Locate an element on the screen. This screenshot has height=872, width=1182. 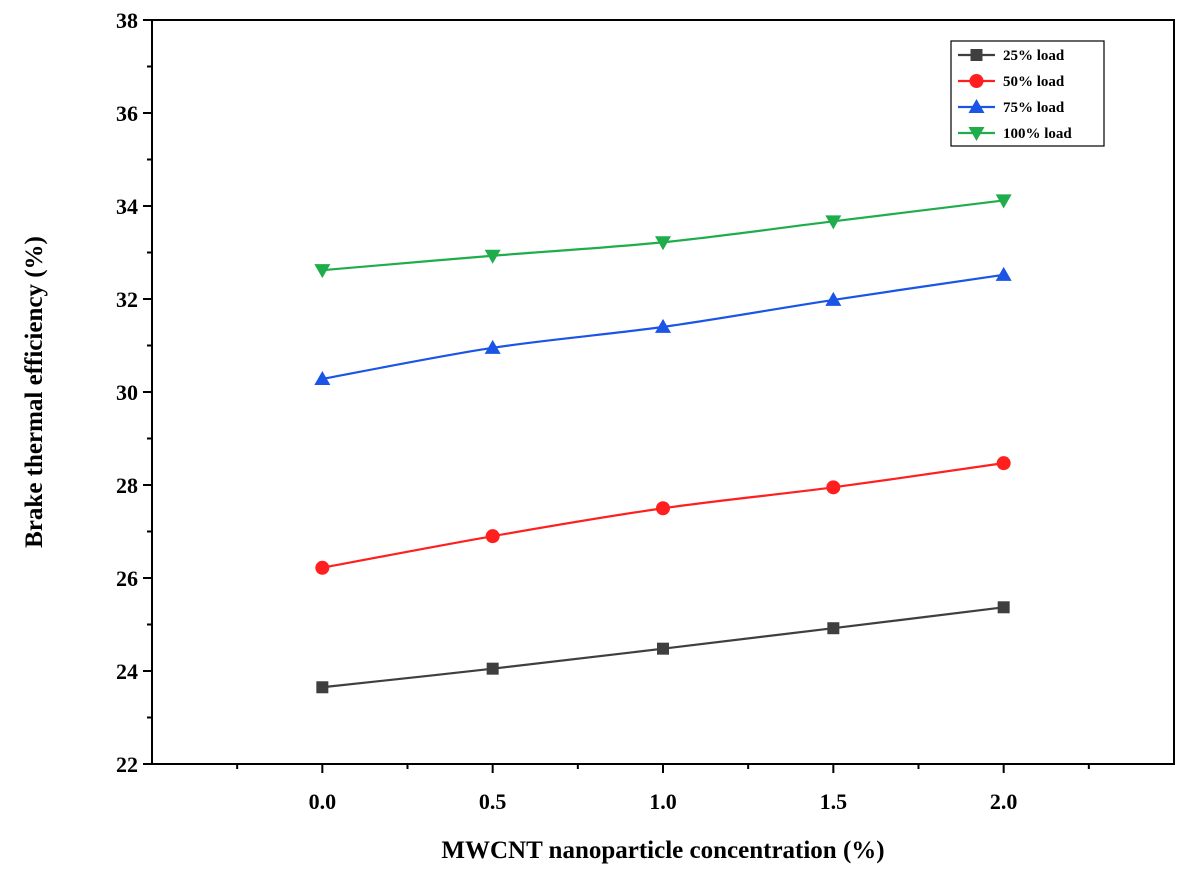
x-axis-title: MWCNT nanoparticle concentration (%) is located at coordinates (662, 850).